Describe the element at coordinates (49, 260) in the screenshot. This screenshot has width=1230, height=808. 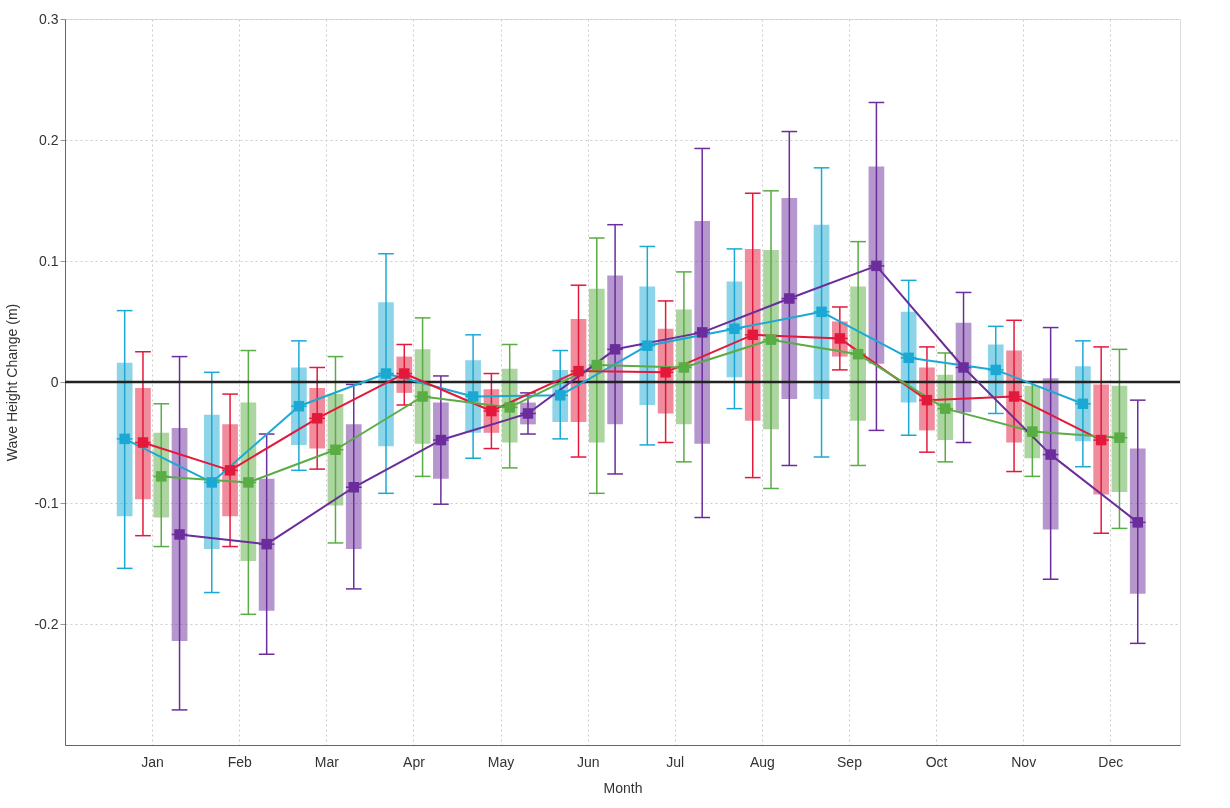
I see `y-tick-label: 0.1` at that location.